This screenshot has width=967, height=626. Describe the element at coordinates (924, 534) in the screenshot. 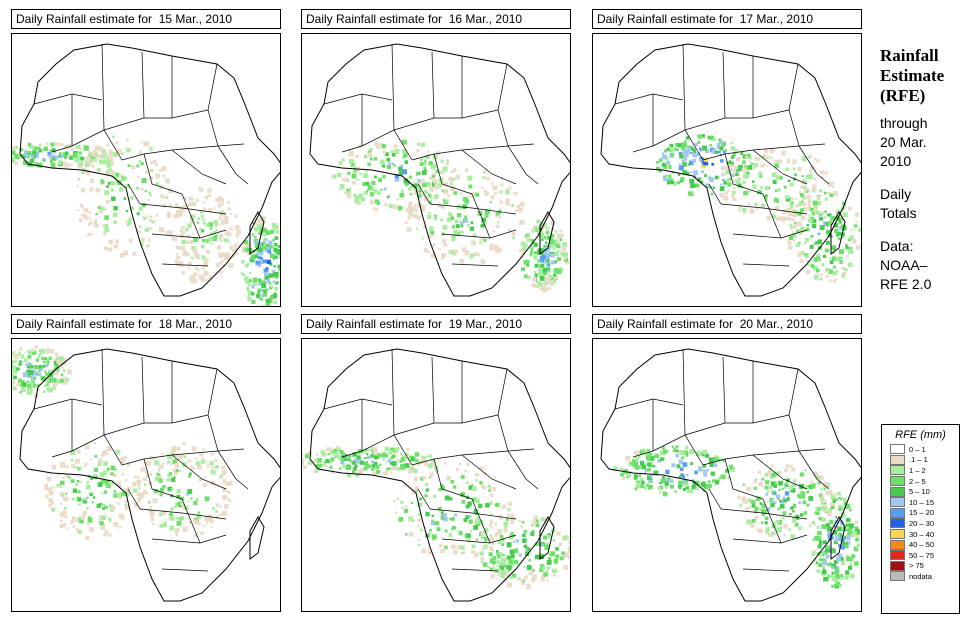

I see `legend-item: 30 – 40` at that location.